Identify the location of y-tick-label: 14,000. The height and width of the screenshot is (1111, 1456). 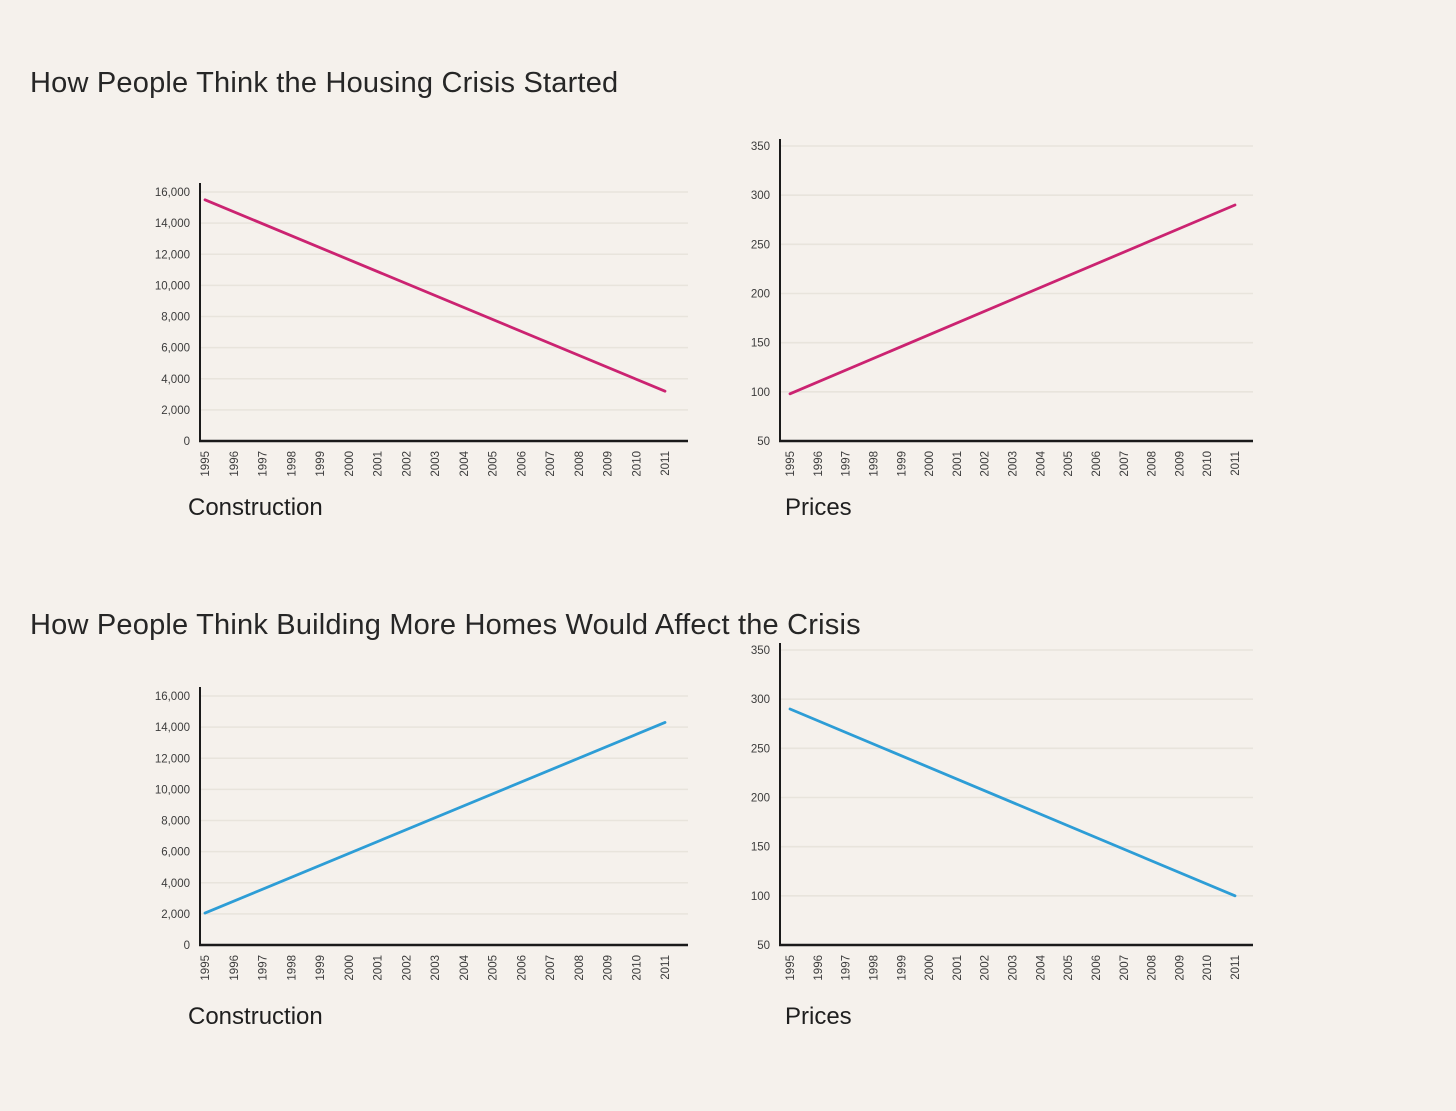
(172, 224).